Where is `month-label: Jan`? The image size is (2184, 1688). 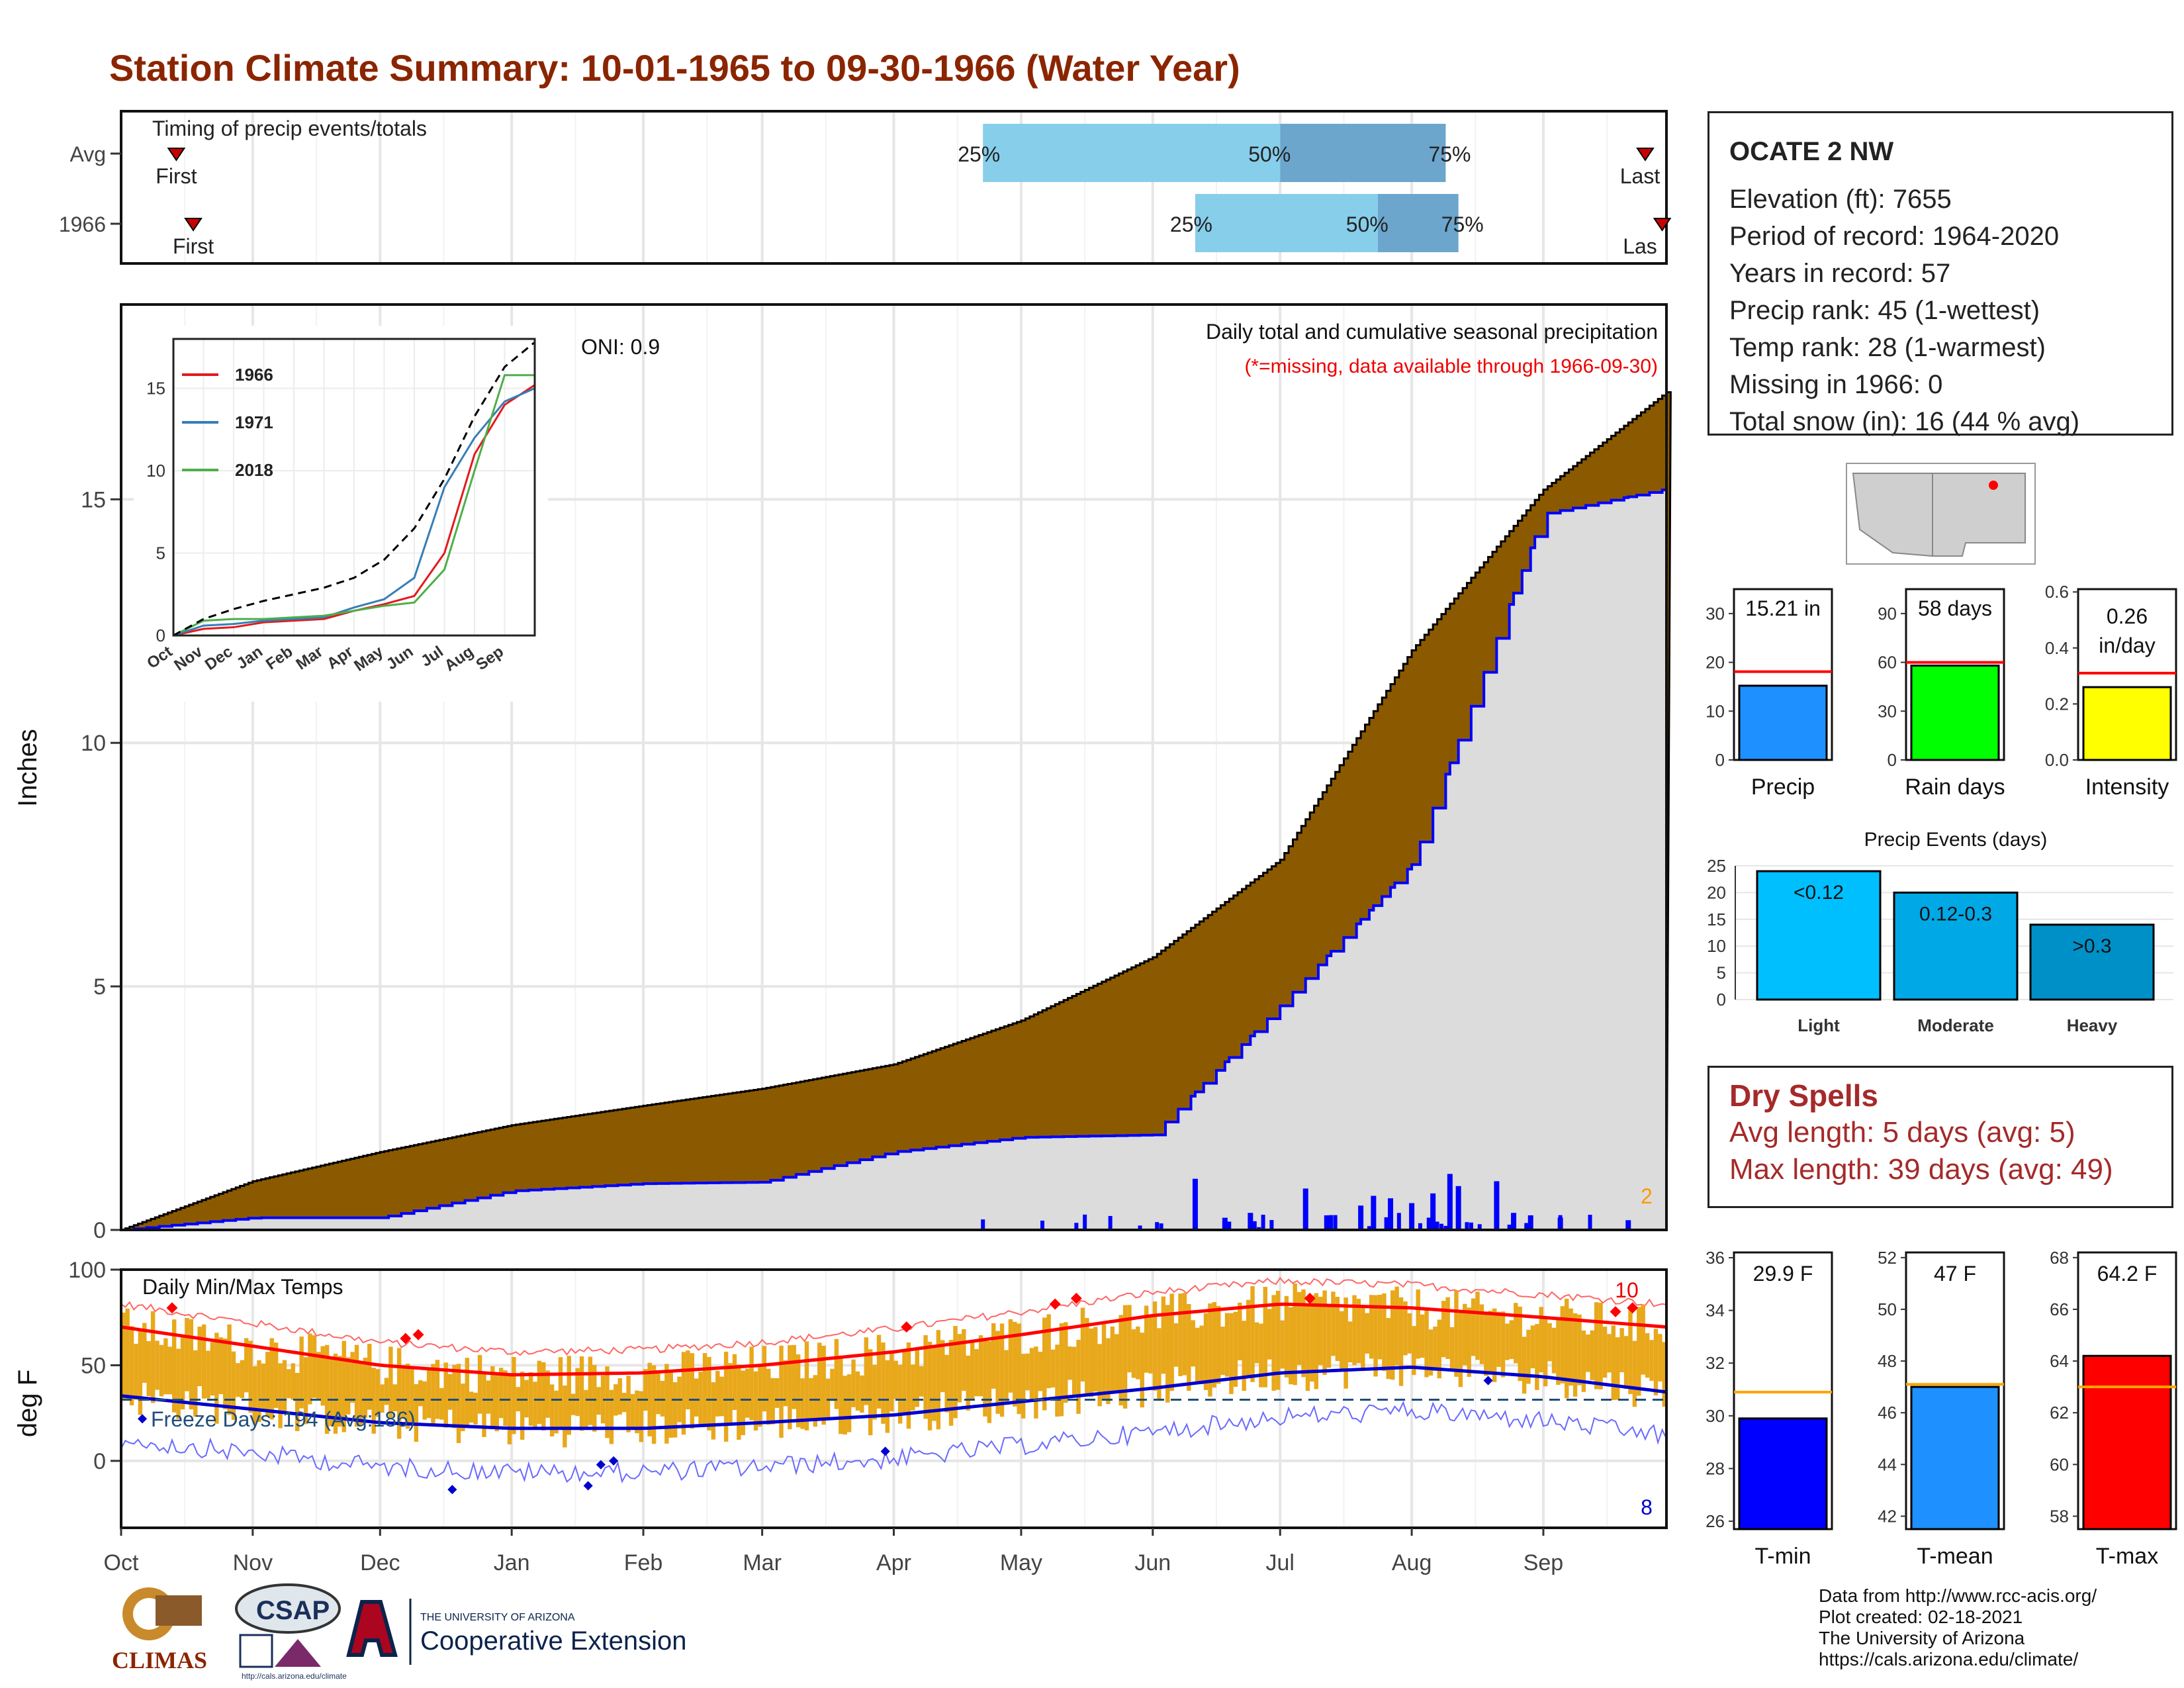 month-label: Jan is located at coordinates (512, 1562).